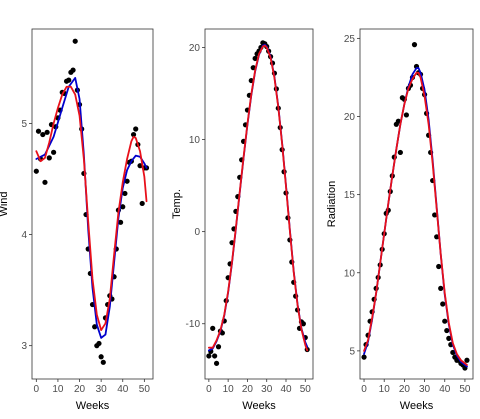  What do you see at coordinates (350, 39) in the screenshot?
I see `y-tick-label: 25` at bounding box center [350, 39].